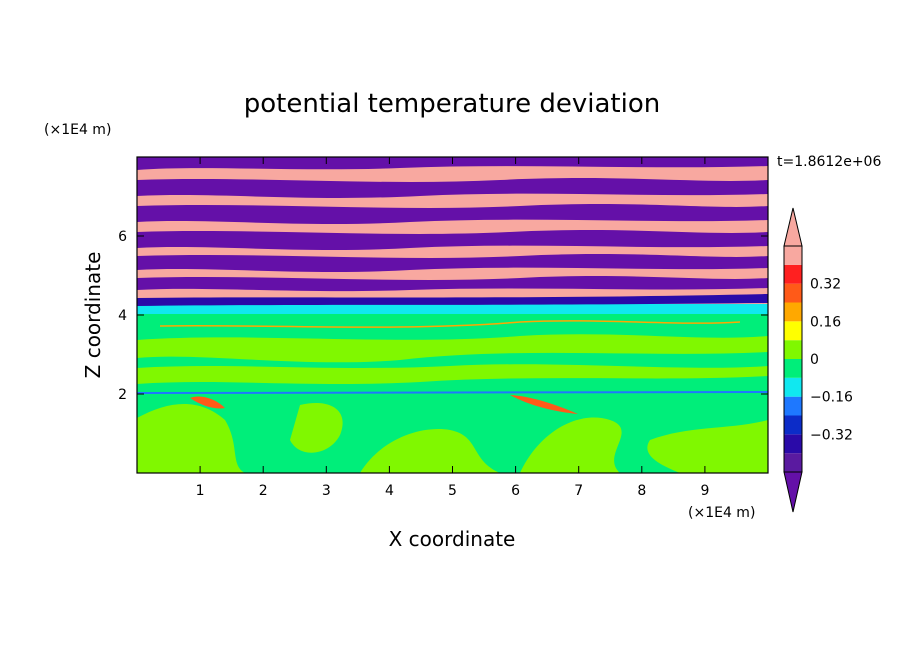 This screenshot has height=654, width=904. Describe the element at coordinates (77, 130) in the screenshot. I see `y-unit-label: (×1E4 m)` at that location.